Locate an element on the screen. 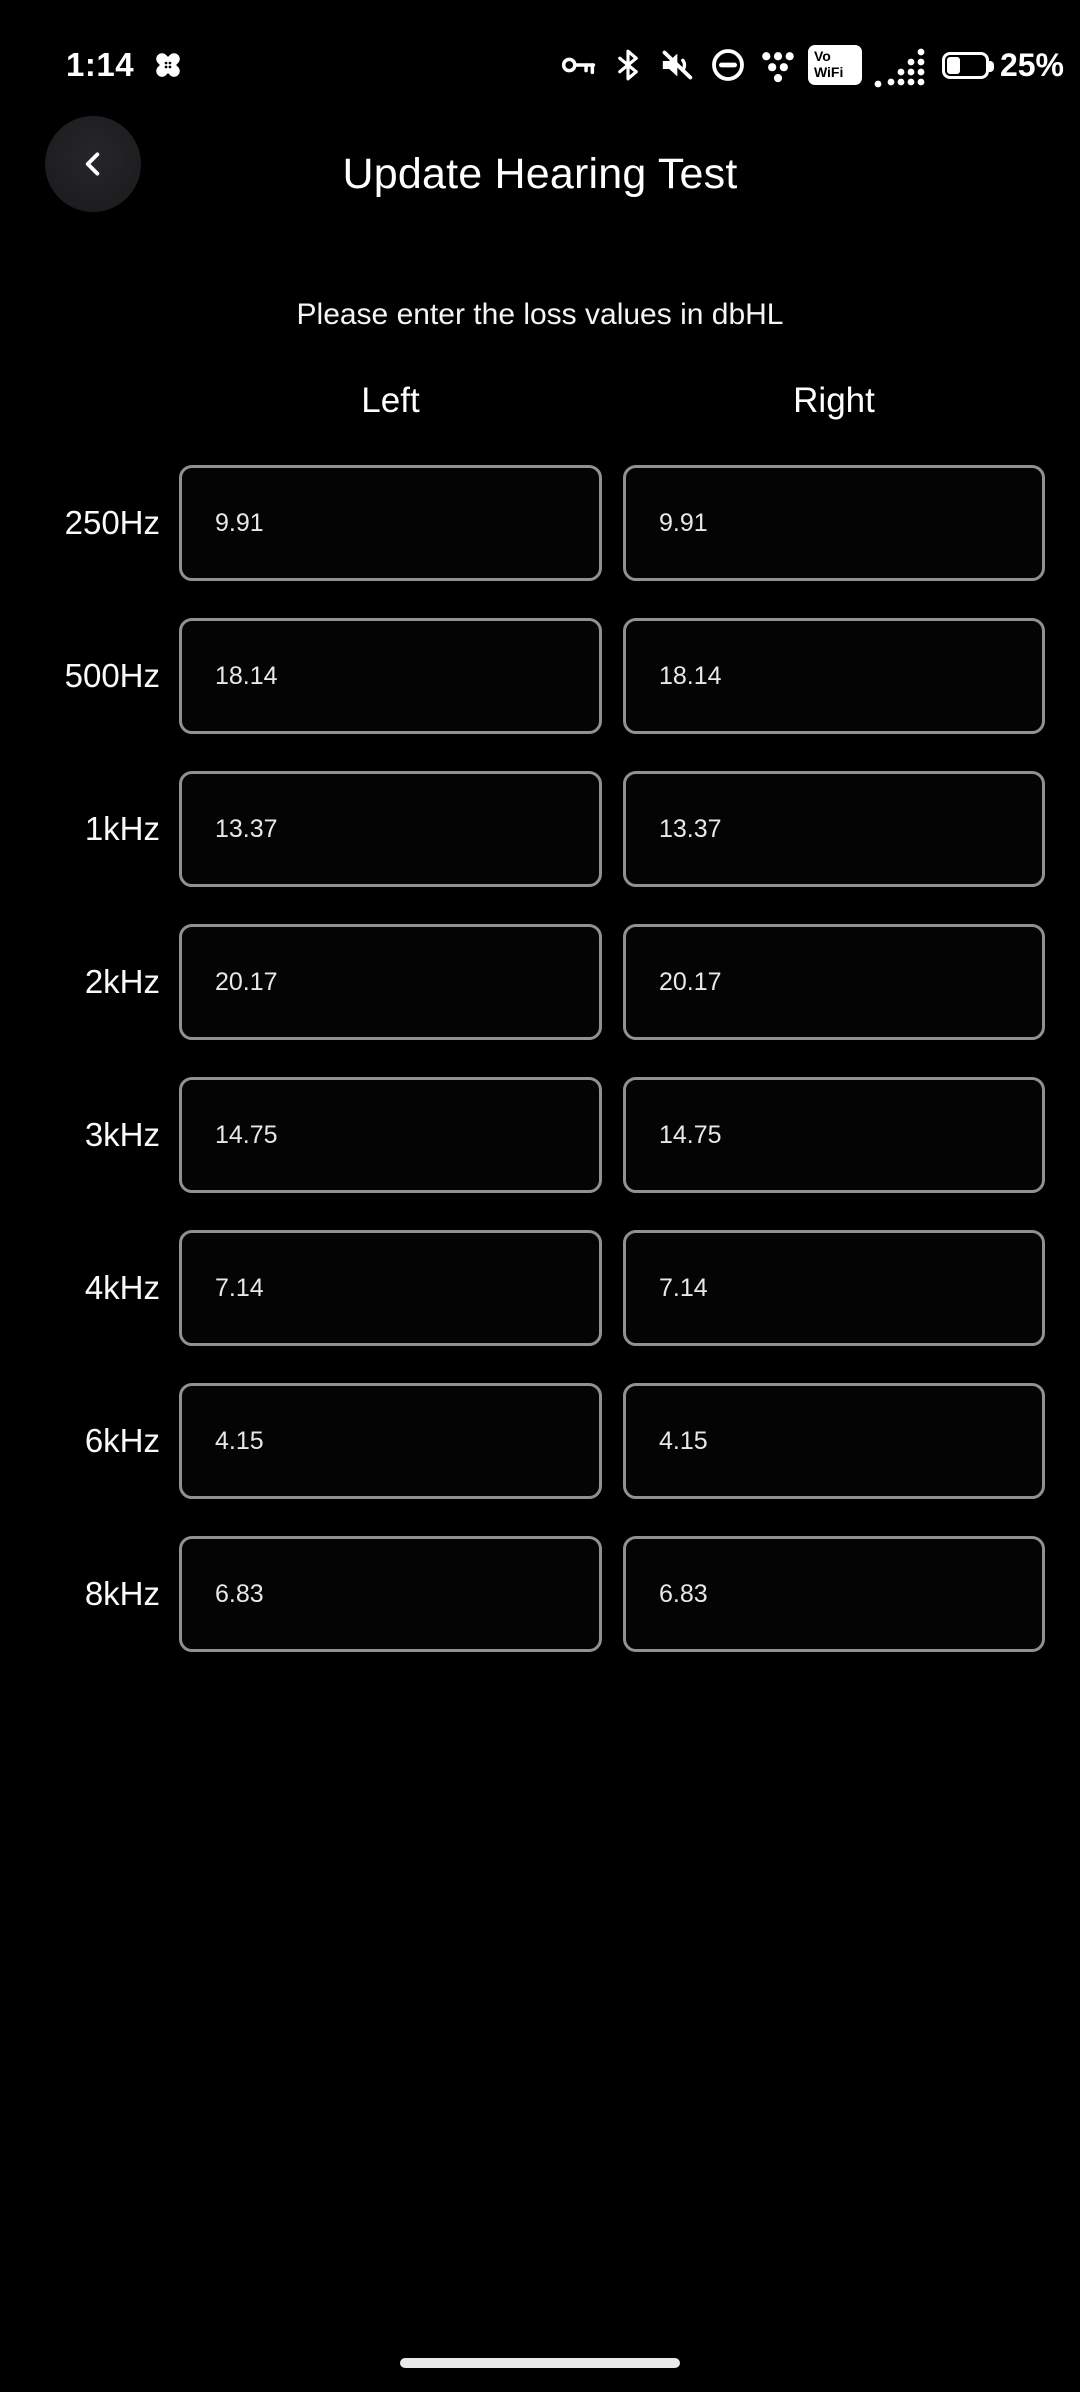 This screenshot has width=1080, height=2392. table-row-500hz: 500Hz is located at coordinates (540, 676).